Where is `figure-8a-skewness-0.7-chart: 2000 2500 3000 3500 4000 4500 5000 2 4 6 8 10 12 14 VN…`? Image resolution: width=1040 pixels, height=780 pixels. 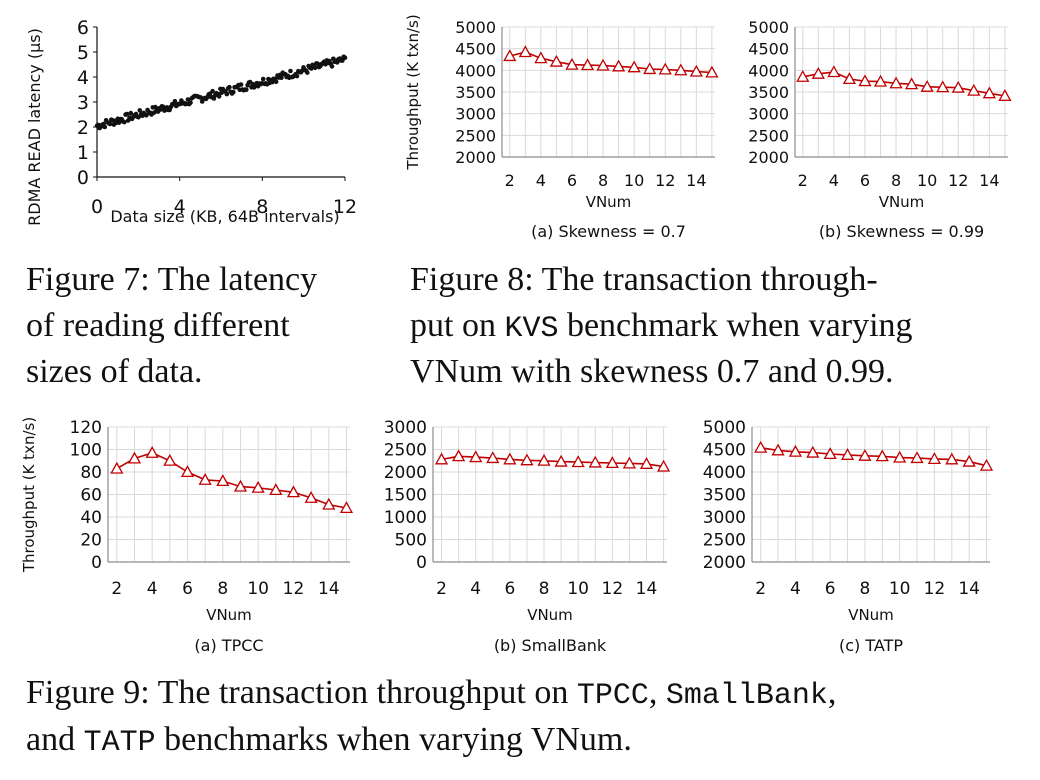 figure-8a-skewness-0.7-chart: 2000 2500 3000 3500 4000 4500 5000 2 4 6 8 10 12 14 VN… is located at coordinates (561, 127).